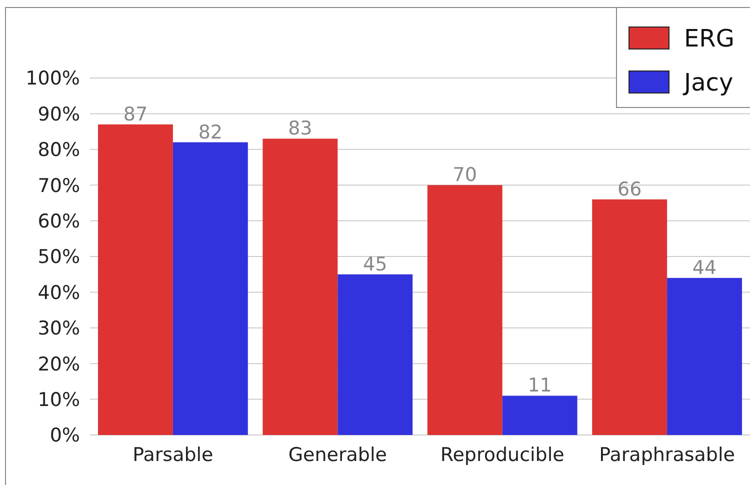  I want to click on y-tick-label: 100%, so click(53, 79).